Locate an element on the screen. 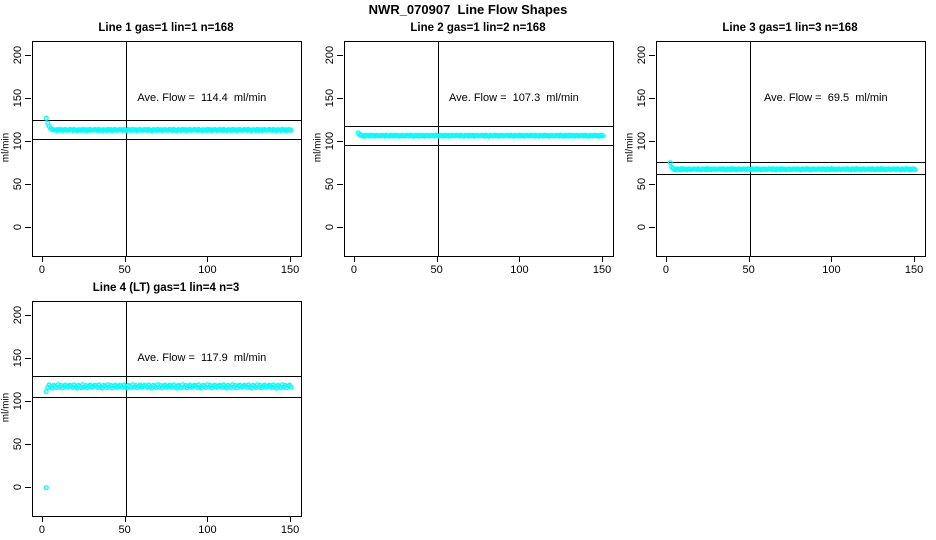  panel-title: Line 2 gas=1 lin=2 n=168 is located at coordinates (478, 28).